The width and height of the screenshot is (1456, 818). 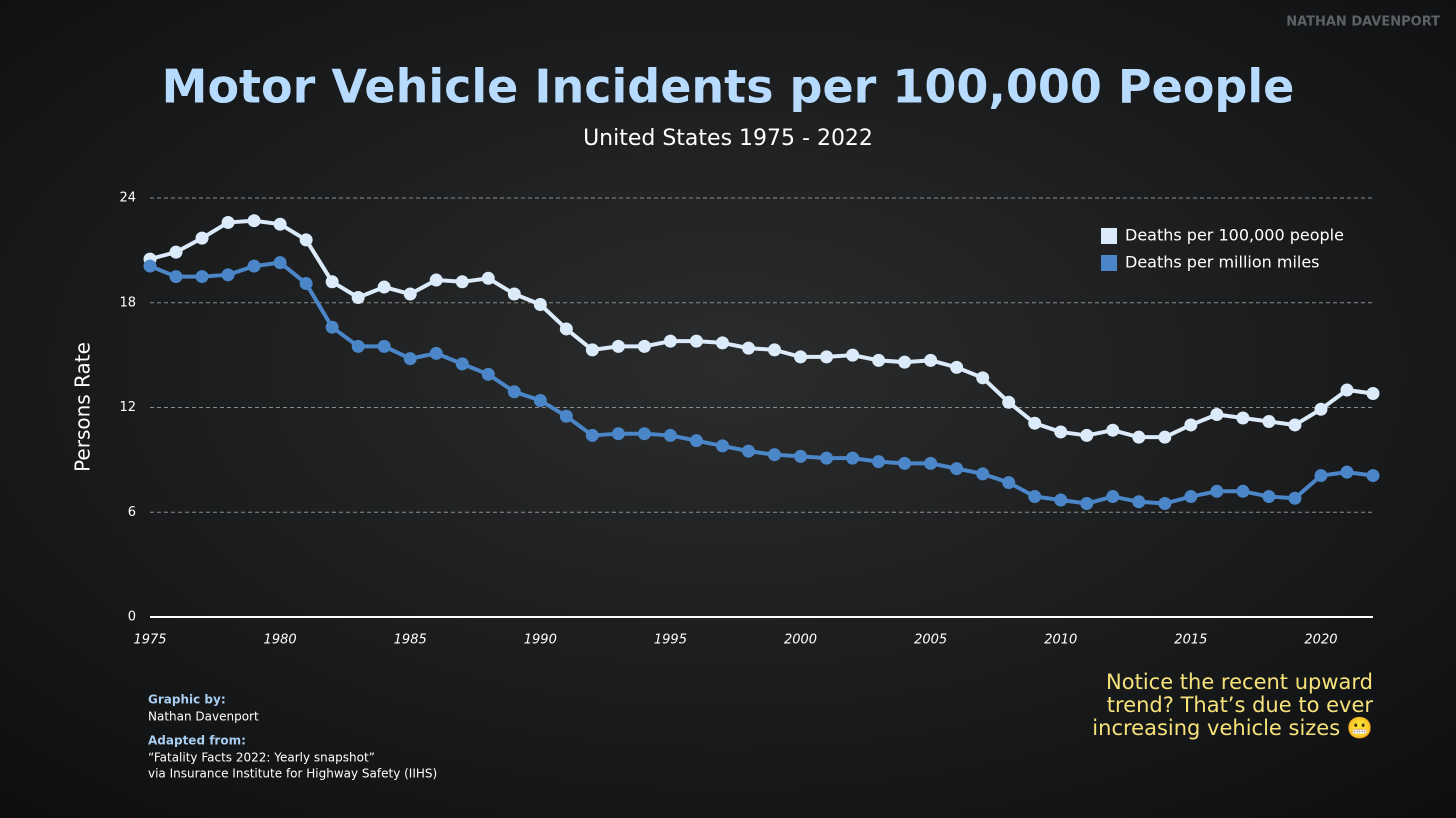 I want to click on credit-heading: Graphic by:, so click(x=187, y=700).